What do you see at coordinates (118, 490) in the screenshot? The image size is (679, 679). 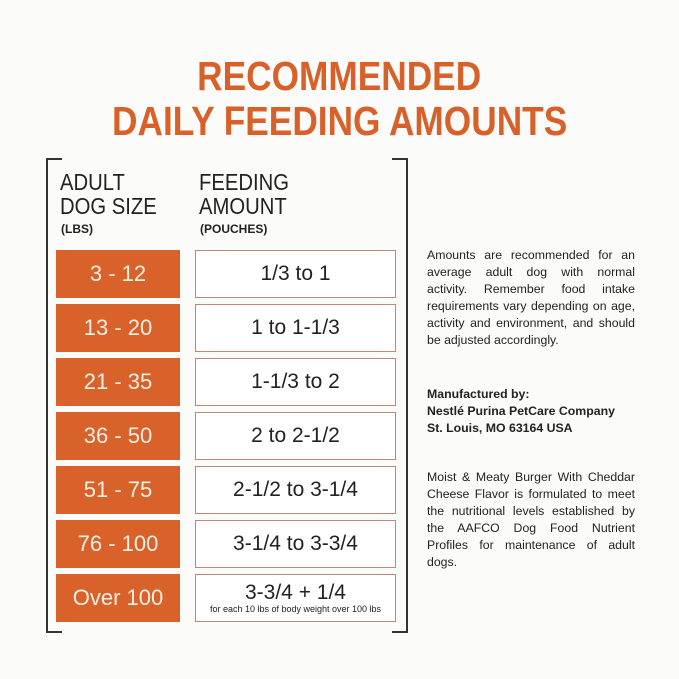 I see `dog-size-cell: 51 - 75` at bounding box center [118, 490].